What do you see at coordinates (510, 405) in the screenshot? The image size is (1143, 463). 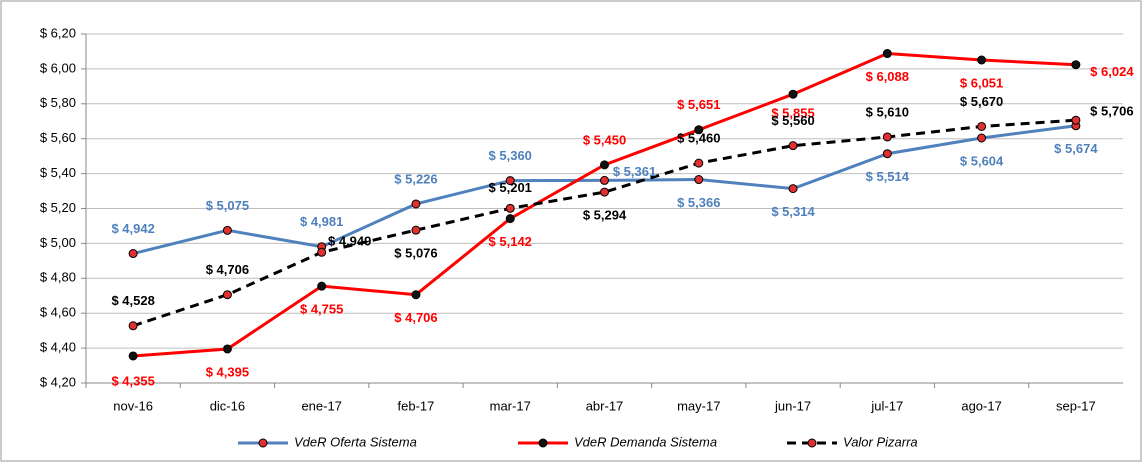 I see `x-tick-label: mar-17` at bounding box center [510, 405].